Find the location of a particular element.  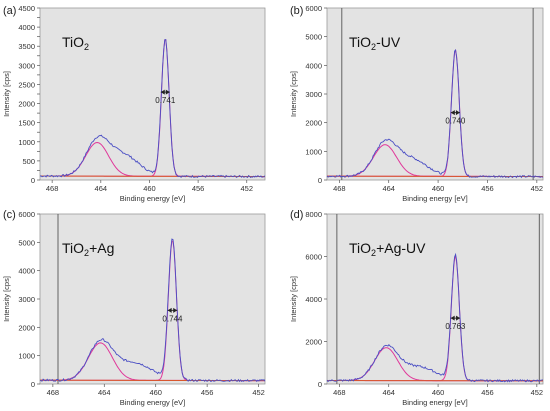

fwhm-label: 0.740 is located at coordinates (455, 121).